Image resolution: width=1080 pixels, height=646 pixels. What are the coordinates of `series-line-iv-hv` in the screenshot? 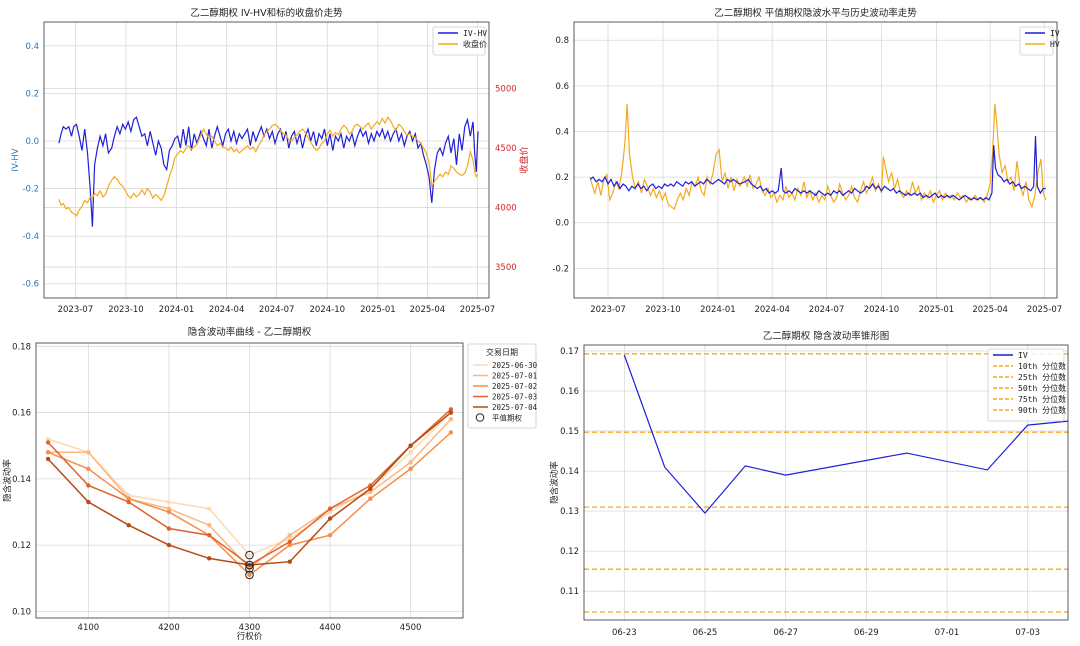 It's located at (268, 171).